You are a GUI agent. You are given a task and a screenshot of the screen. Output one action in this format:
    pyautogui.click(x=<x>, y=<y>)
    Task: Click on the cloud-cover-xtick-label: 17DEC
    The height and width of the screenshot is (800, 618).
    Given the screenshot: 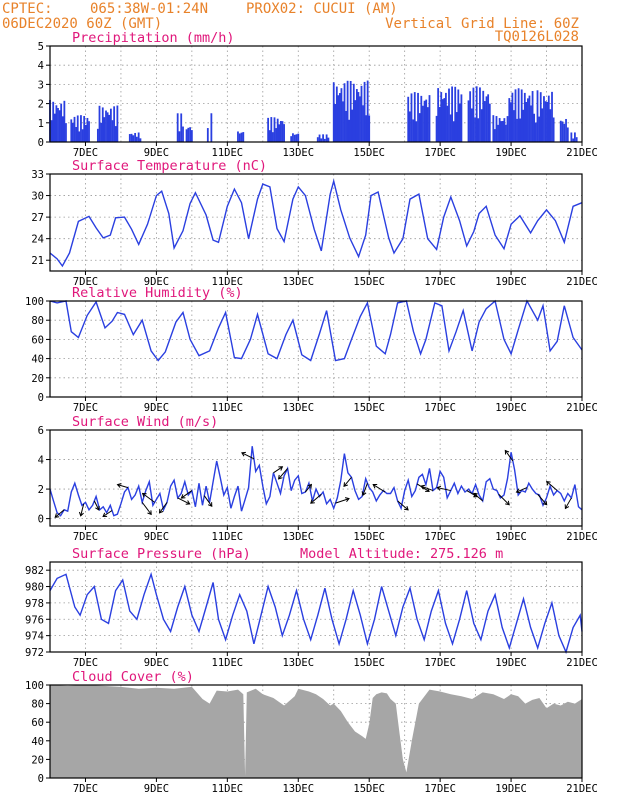 What is the action you would take?
    pyautogui.click(x=440, y=789)
    